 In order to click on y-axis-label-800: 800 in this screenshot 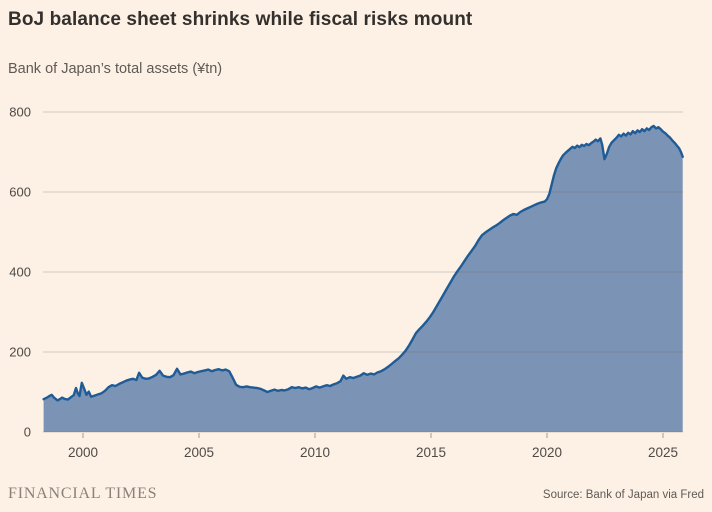, I will do `click(20, 112)`.